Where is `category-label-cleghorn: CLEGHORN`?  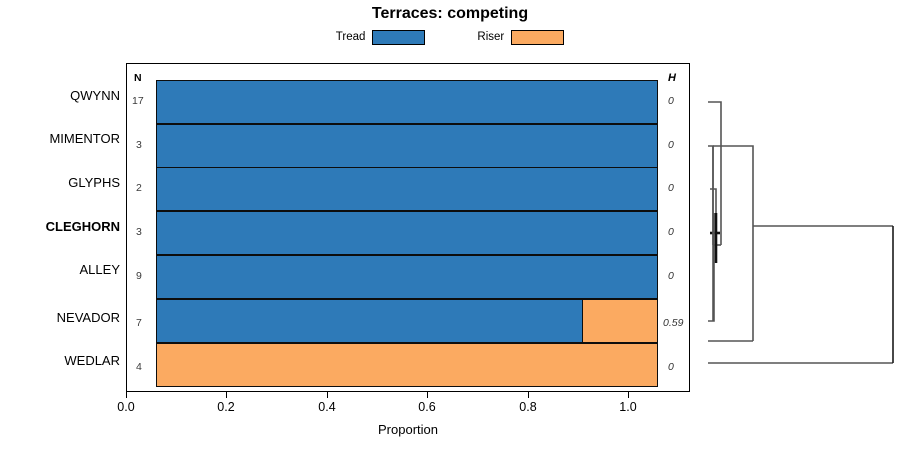 category-label-cleghorn: CLEGHORN is located at coordinates (82, 226).